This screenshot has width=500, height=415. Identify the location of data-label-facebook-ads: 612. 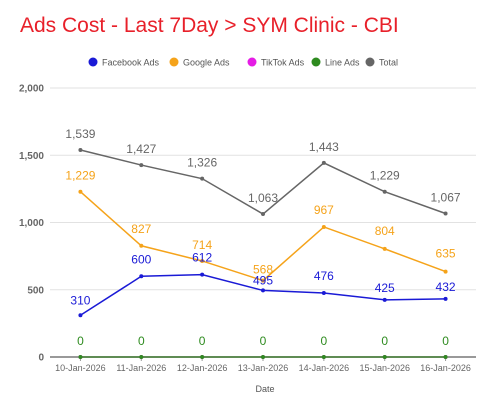
(202, 258).